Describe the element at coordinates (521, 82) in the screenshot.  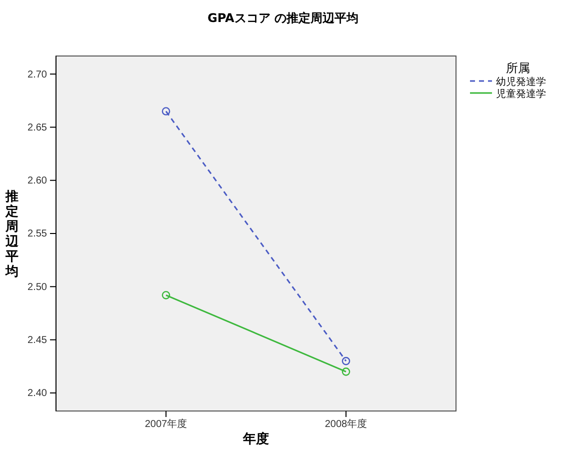
I see `legend-label: 幼児発達学` at that location.